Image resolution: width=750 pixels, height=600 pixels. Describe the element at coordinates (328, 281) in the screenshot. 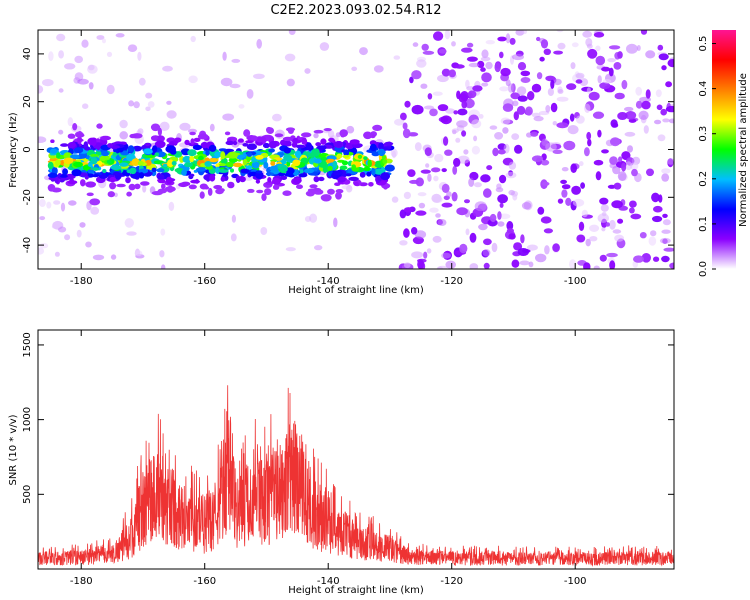

I see `x-tick-label: -140` at that location.